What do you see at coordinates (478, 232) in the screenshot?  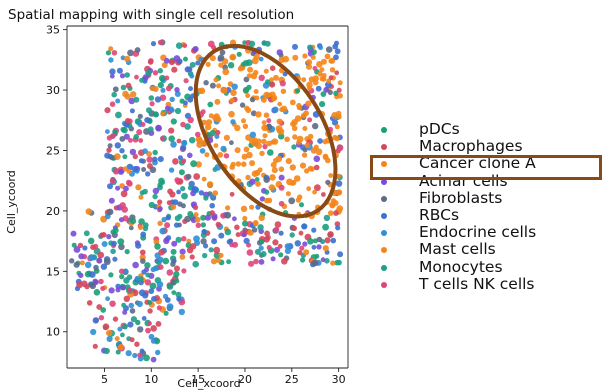 I see `legend-label: Endocrine cells` at bounding box center [478, 232].